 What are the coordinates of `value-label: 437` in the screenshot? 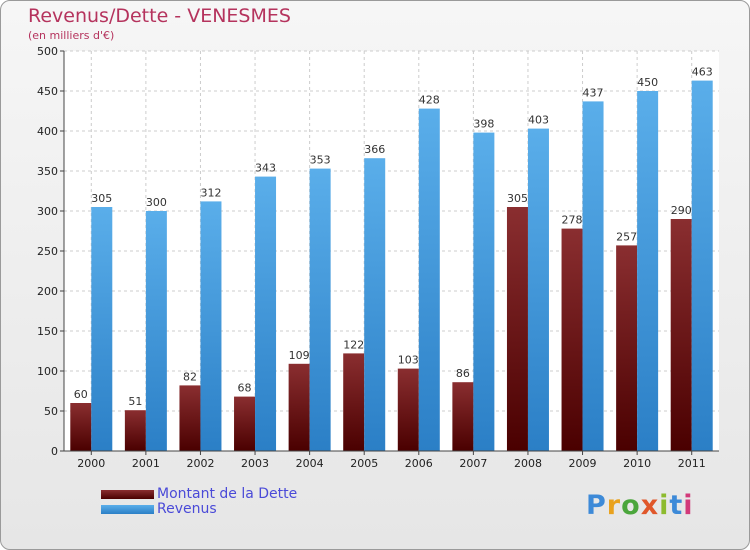 It's located at (593, 92).